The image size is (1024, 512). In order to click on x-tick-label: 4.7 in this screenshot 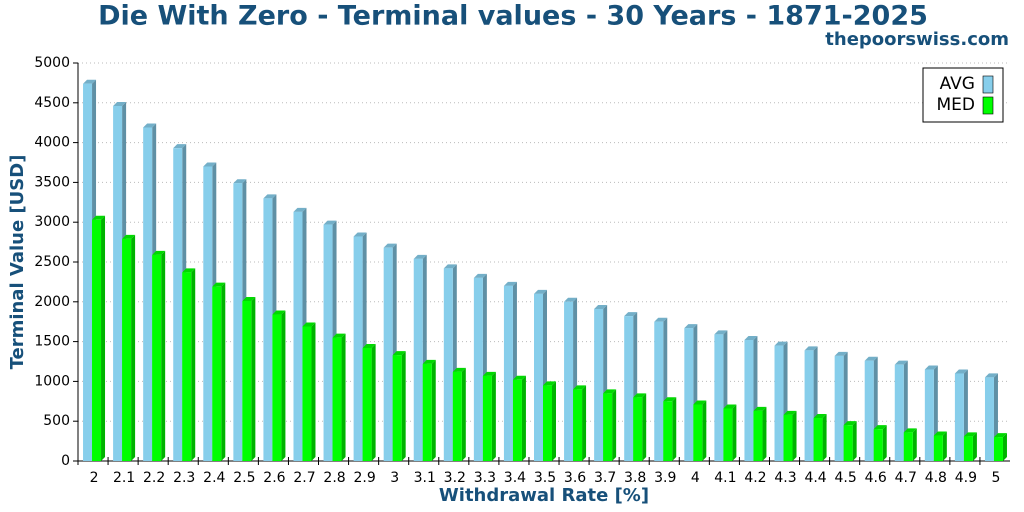, I will do `click(906, 478)`.